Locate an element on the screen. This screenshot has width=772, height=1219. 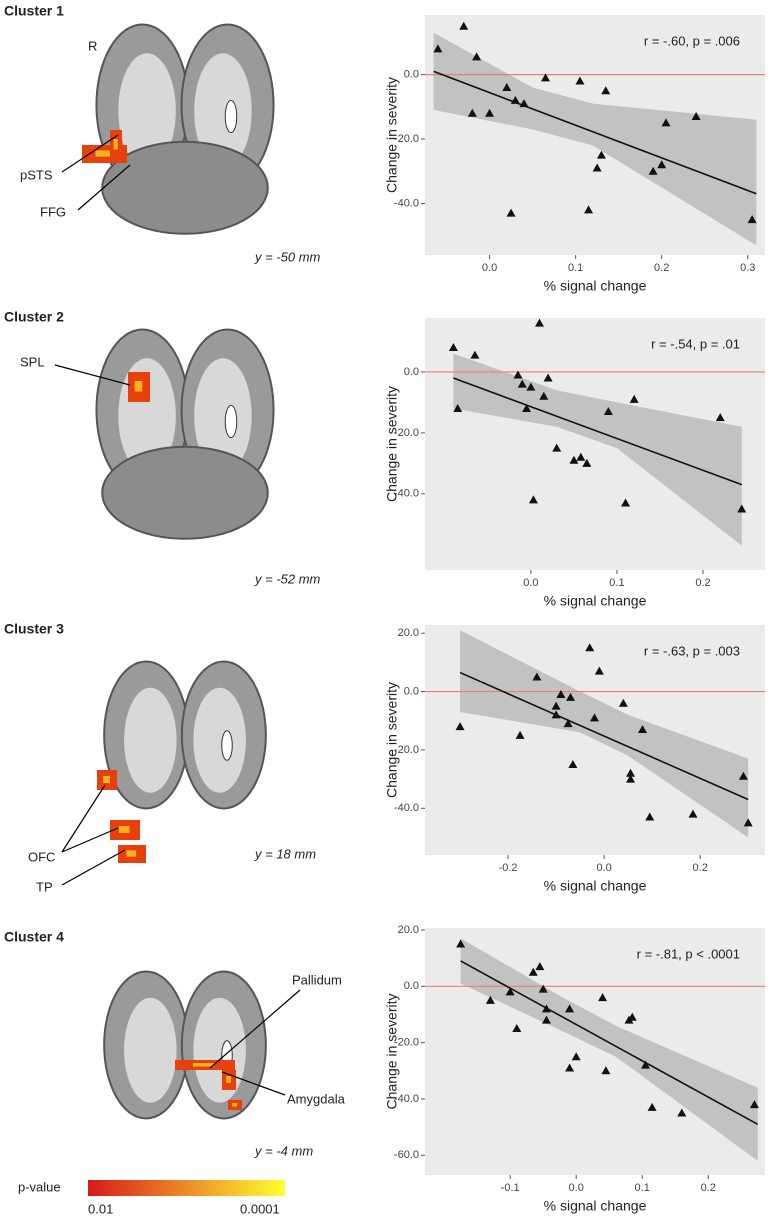
annotation: r = -.81, p < .0001 is located at coordinates (688, 953).